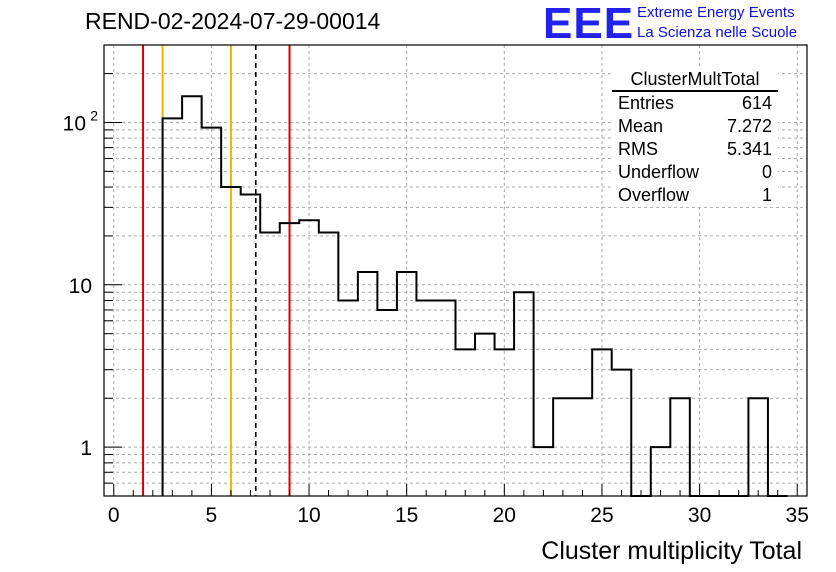 Image resolution: width=836 pixels, height=572 pixels. Describe the element at coordinates (756, 103) in the screenshot. I see `stats-value: 614` at that location.